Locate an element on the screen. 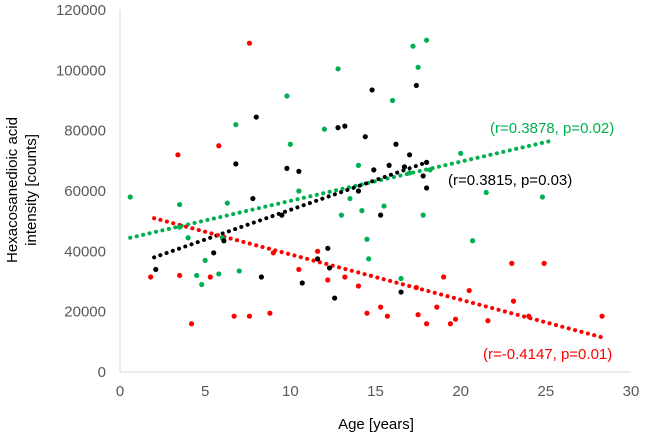 The width and height of the screenshot is (671, 434). y-axis-title-line2: intensity [counts] is located at coordinates (31, 190).